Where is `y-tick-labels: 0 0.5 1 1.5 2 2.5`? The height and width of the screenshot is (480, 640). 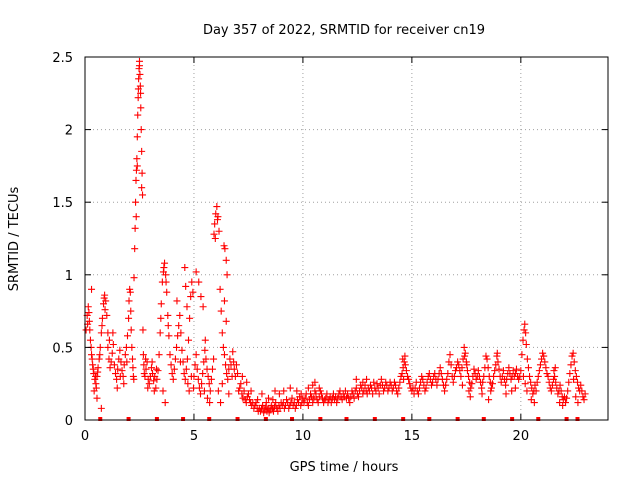 y-tick-labels: 0 0.5 1 1.5 2 2.5 is located at coordinates (62, 240).